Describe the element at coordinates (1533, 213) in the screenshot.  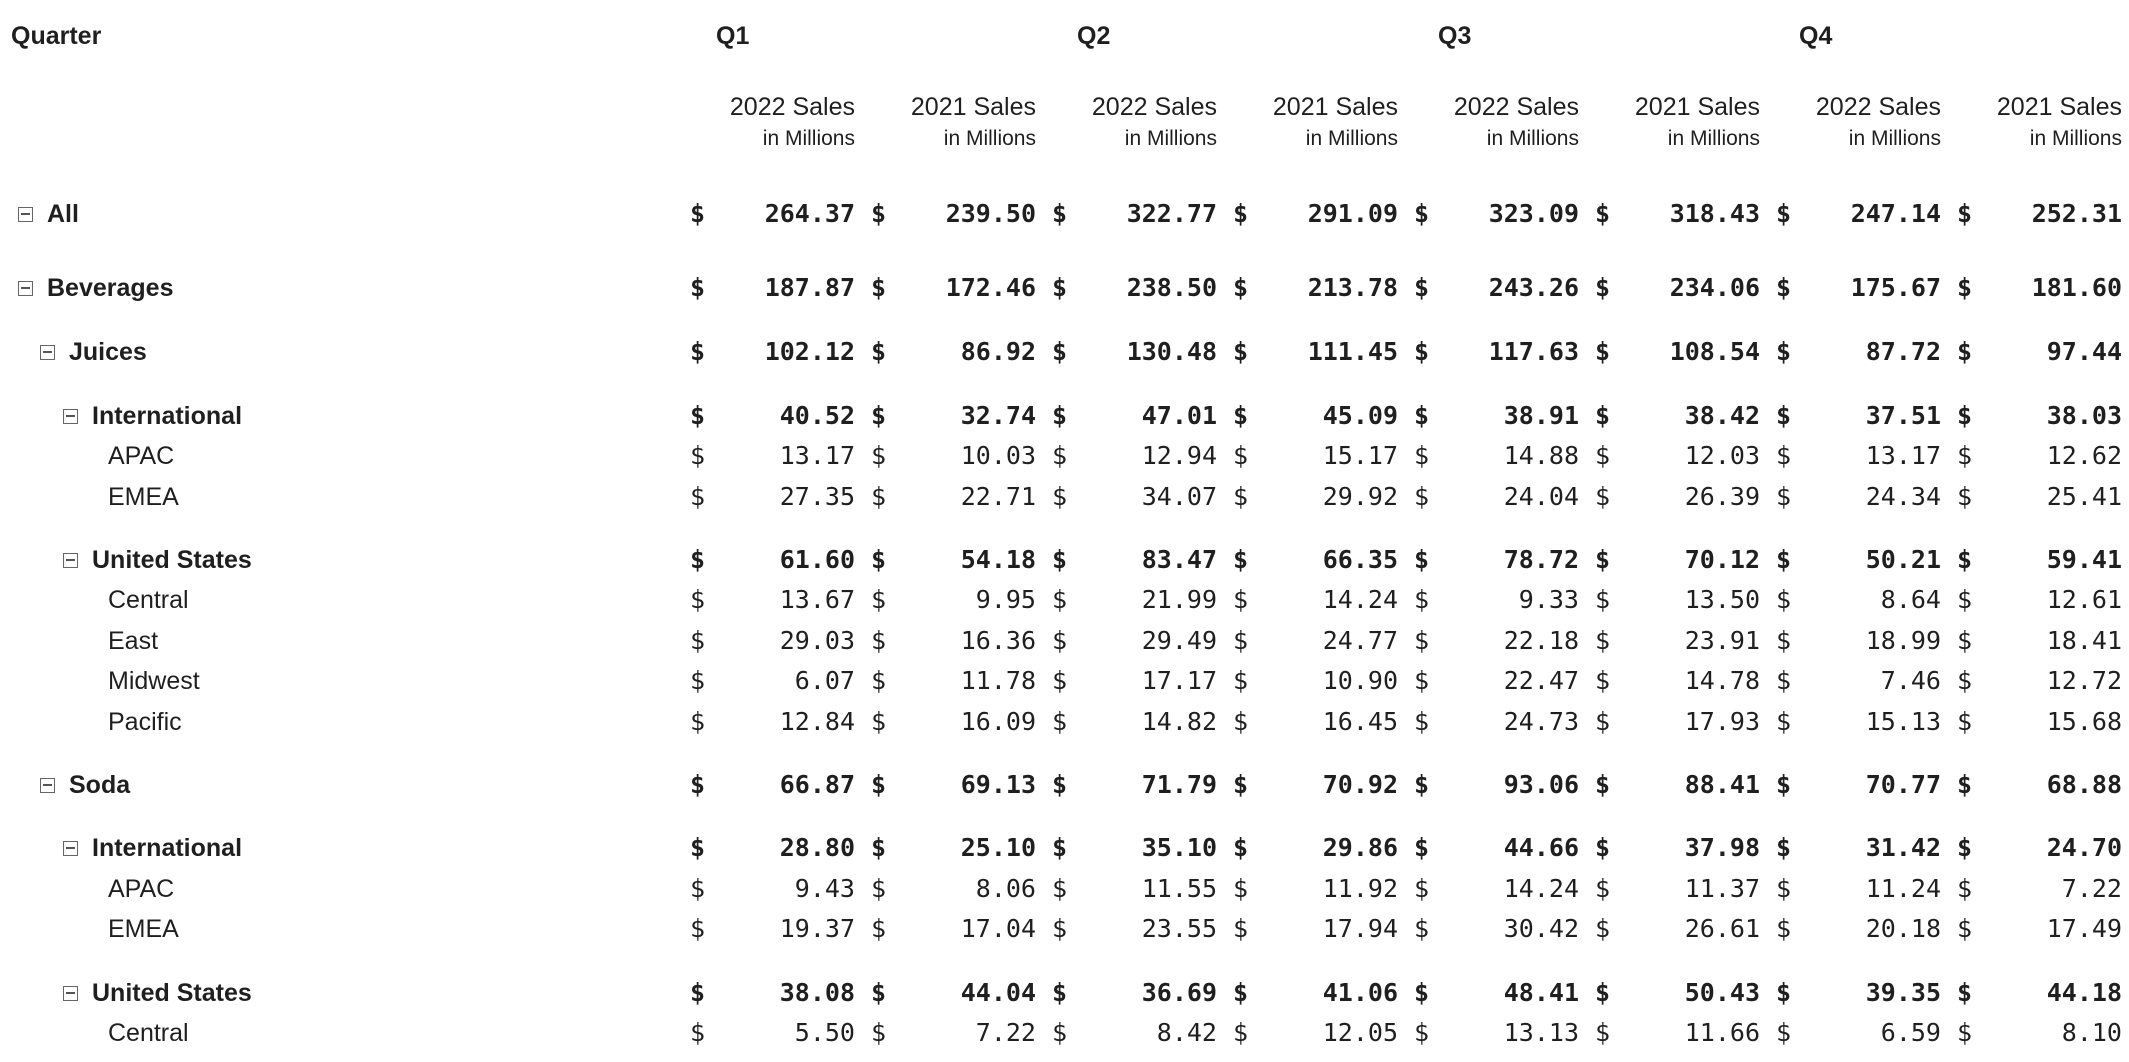
I see `value-cell: 323.09` at that location.